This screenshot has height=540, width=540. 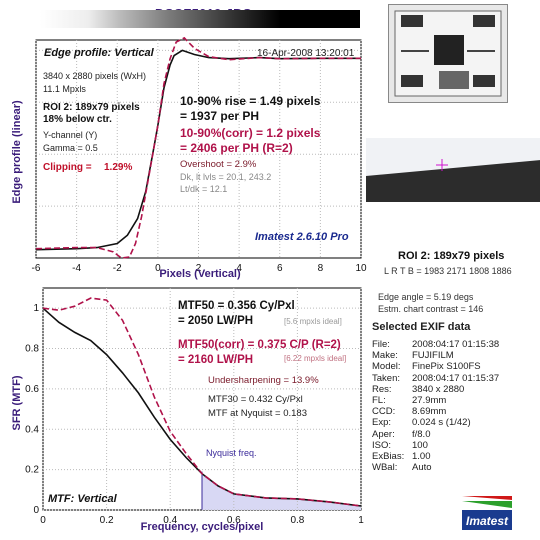 What do you see at coordinates (456, 344) in the screenshot?
I see `exif-value: 2008:04:17 01:15:38` at bounding box center [456, 344].